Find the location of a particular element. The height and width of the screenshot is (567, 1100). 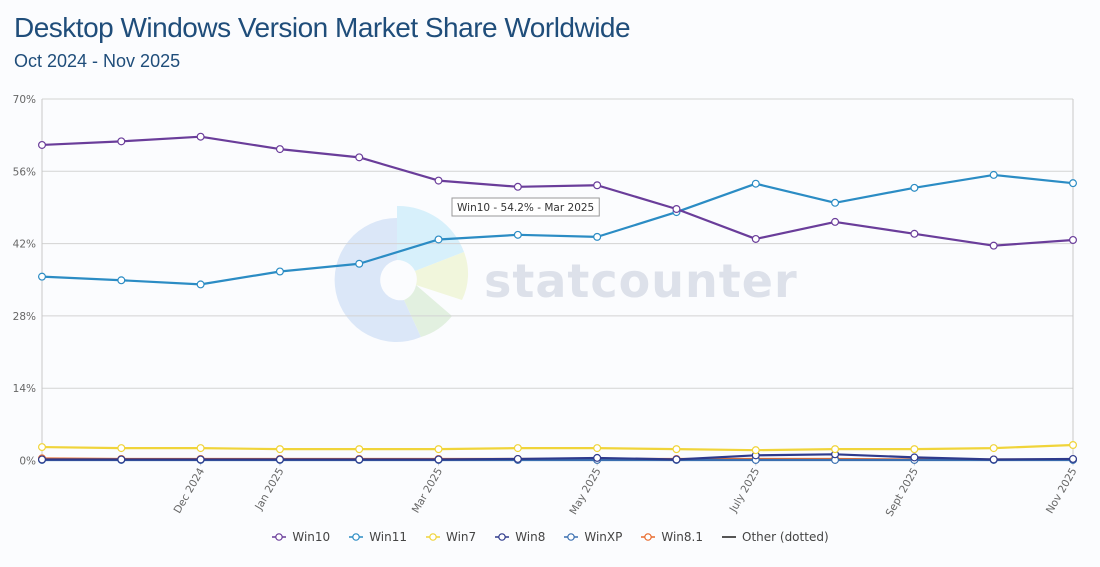

legend-label: Other (dotted) is located at coordinates (785, 537).